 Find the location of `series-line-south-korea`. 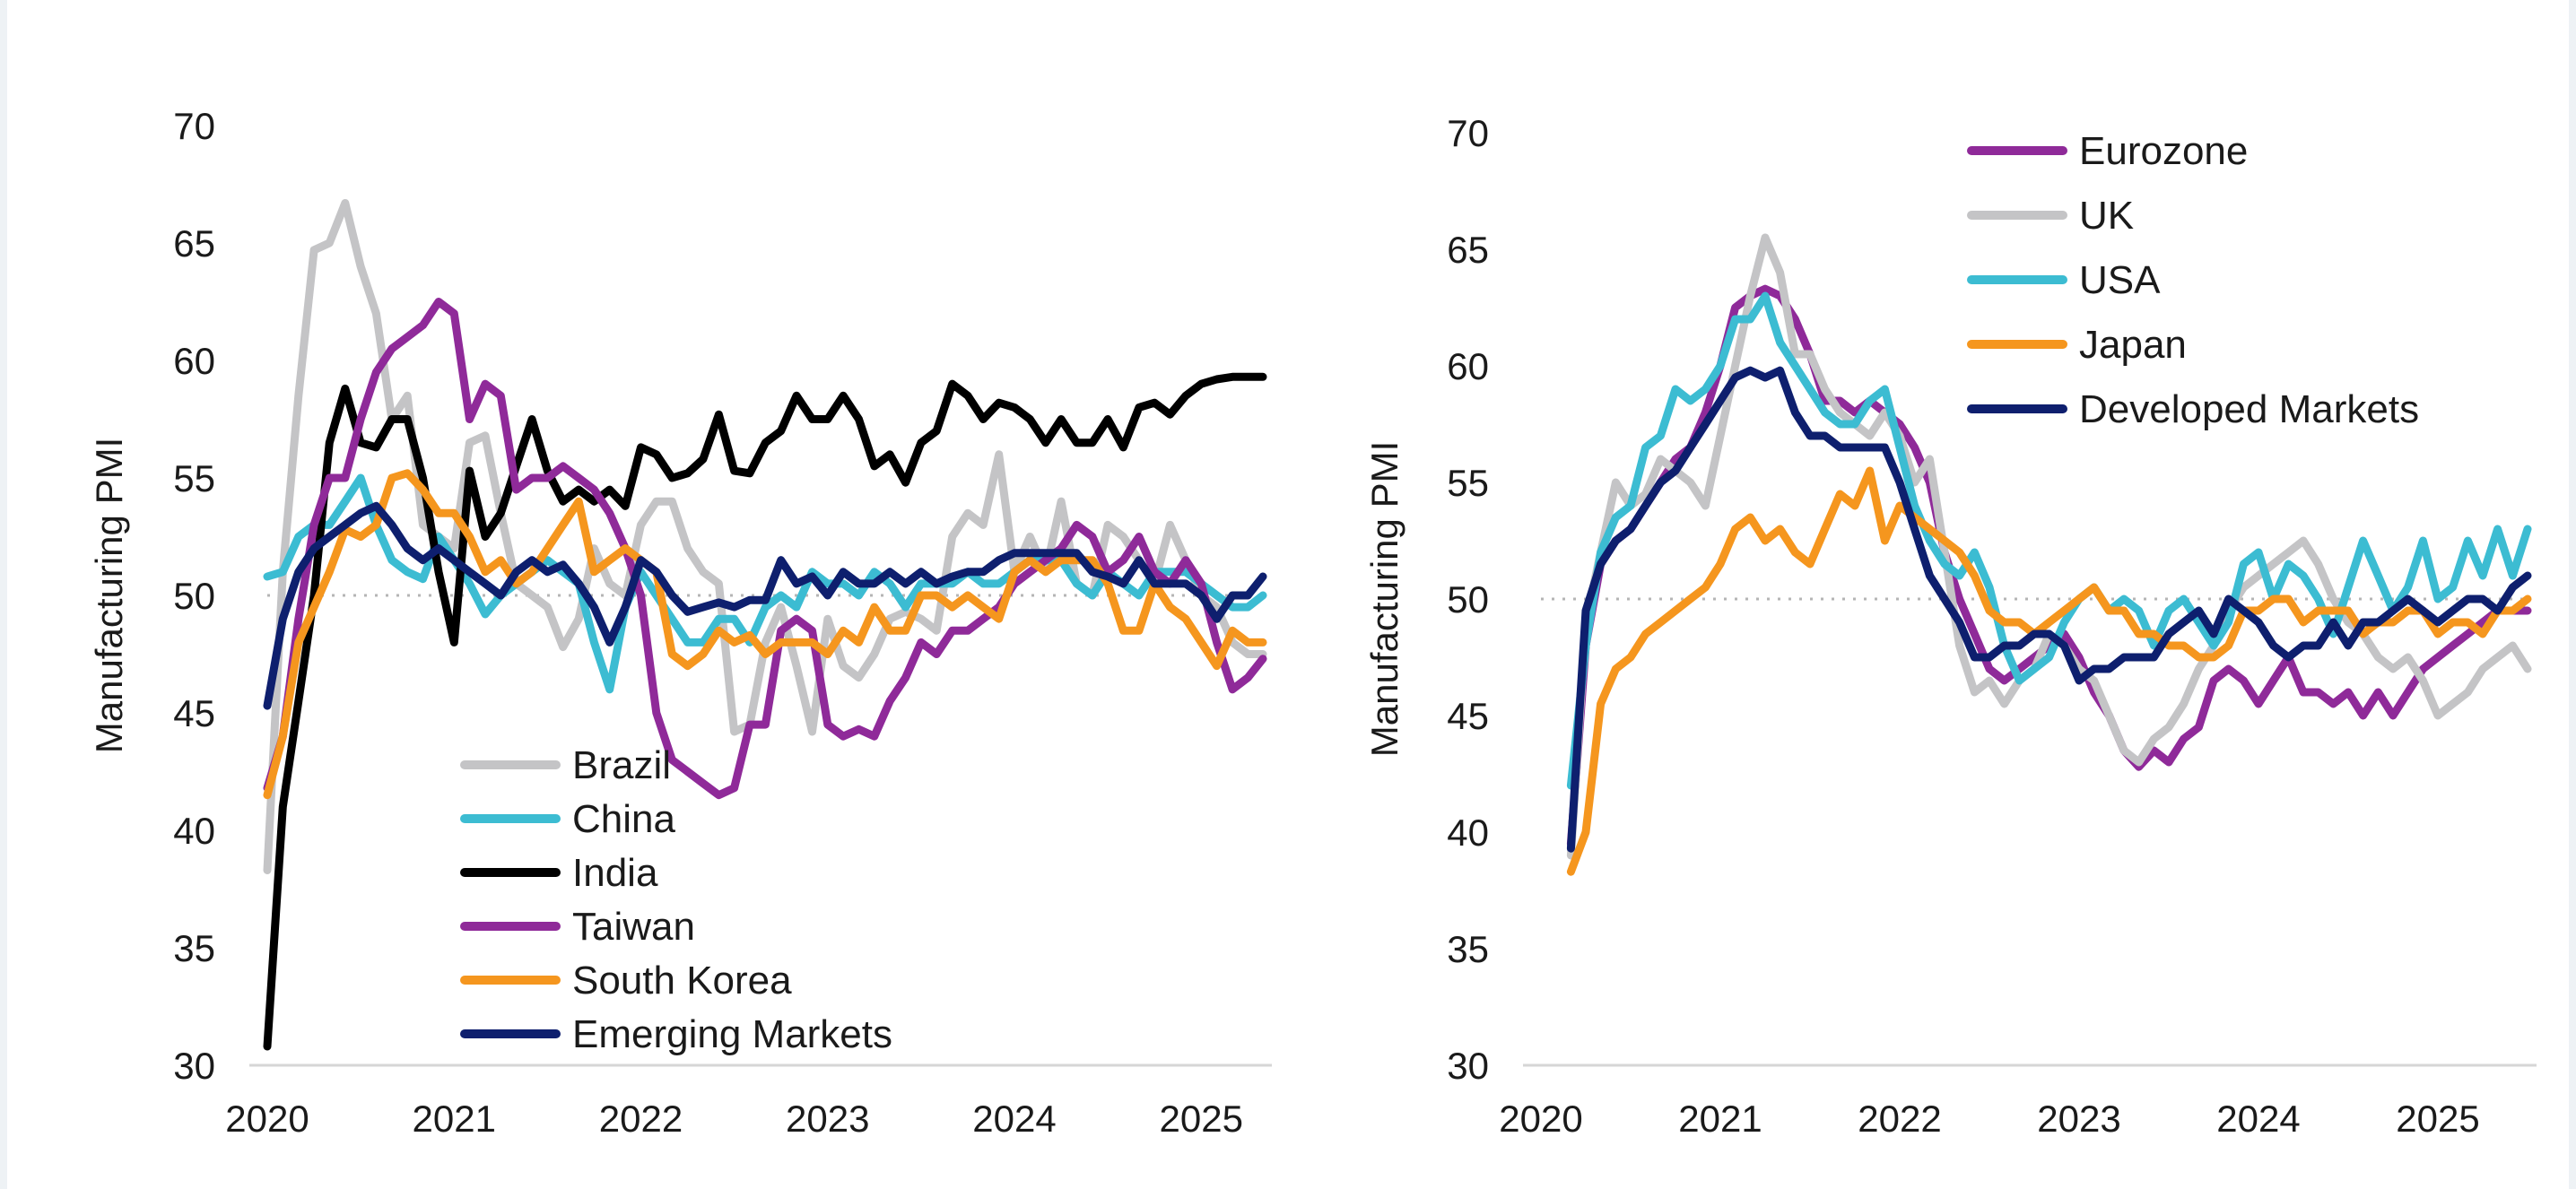

series-line-south-korea is located at coordinates (765, 634).